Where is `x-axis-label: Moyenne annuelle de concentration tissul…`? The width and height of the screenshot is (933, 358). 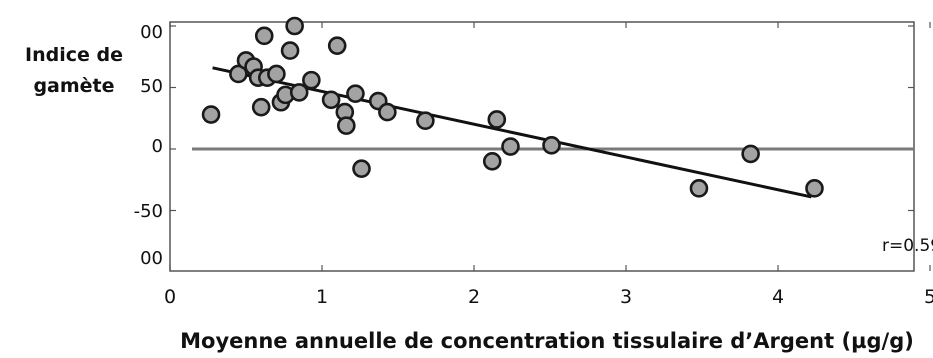 x-axis-label: Moyenne annuelle de concentration tissul… is located at coordinates (547, 341).